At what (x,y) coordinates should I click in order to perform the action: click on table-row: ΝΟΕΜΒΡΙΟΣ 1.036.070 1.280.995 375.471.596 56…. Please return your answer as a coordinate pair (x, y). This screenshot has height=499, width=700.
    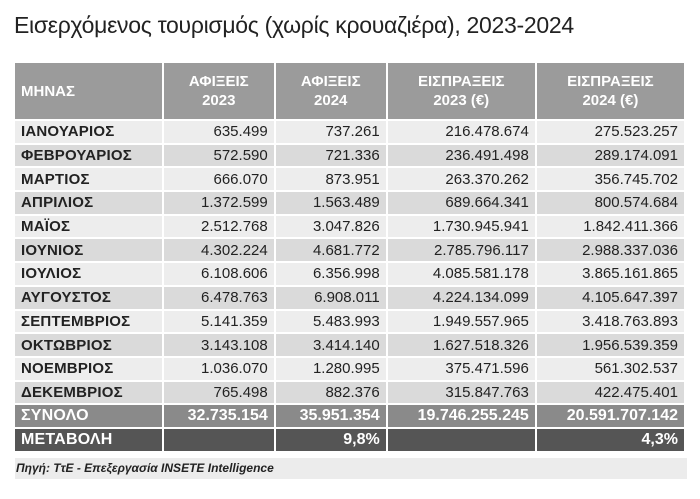
    Looking at the image, I should click on (349, 368).